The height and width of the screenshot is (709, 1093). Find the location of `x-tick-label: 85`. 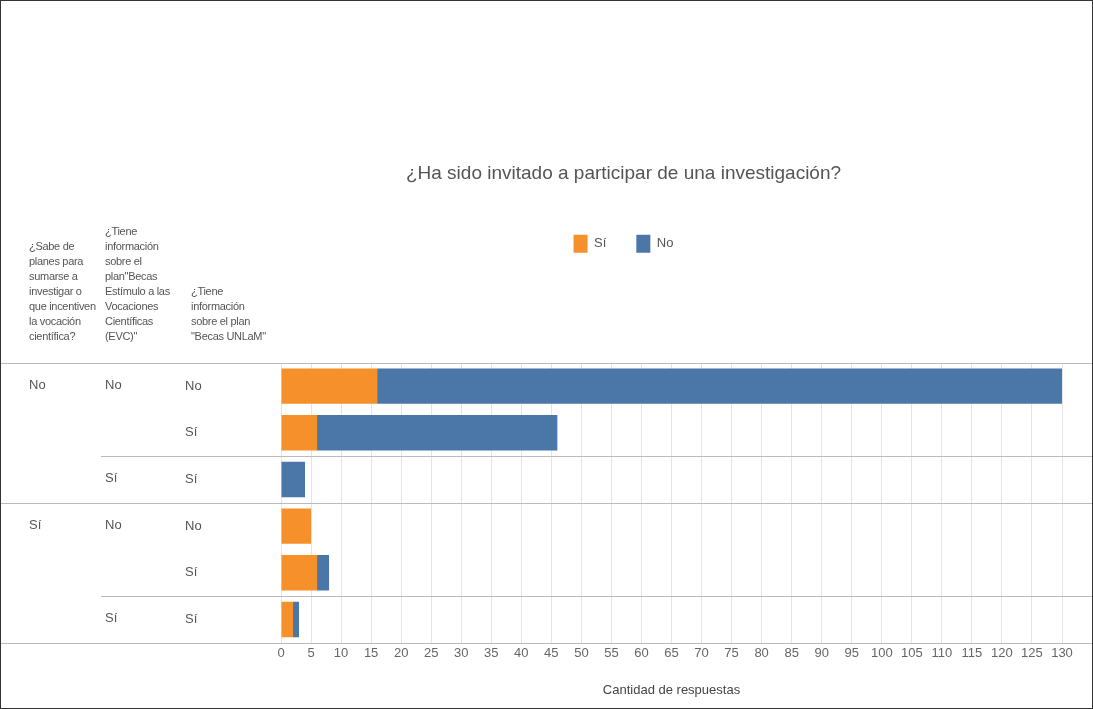

x-tick-label: 85 is located at coordinates (791, 653).